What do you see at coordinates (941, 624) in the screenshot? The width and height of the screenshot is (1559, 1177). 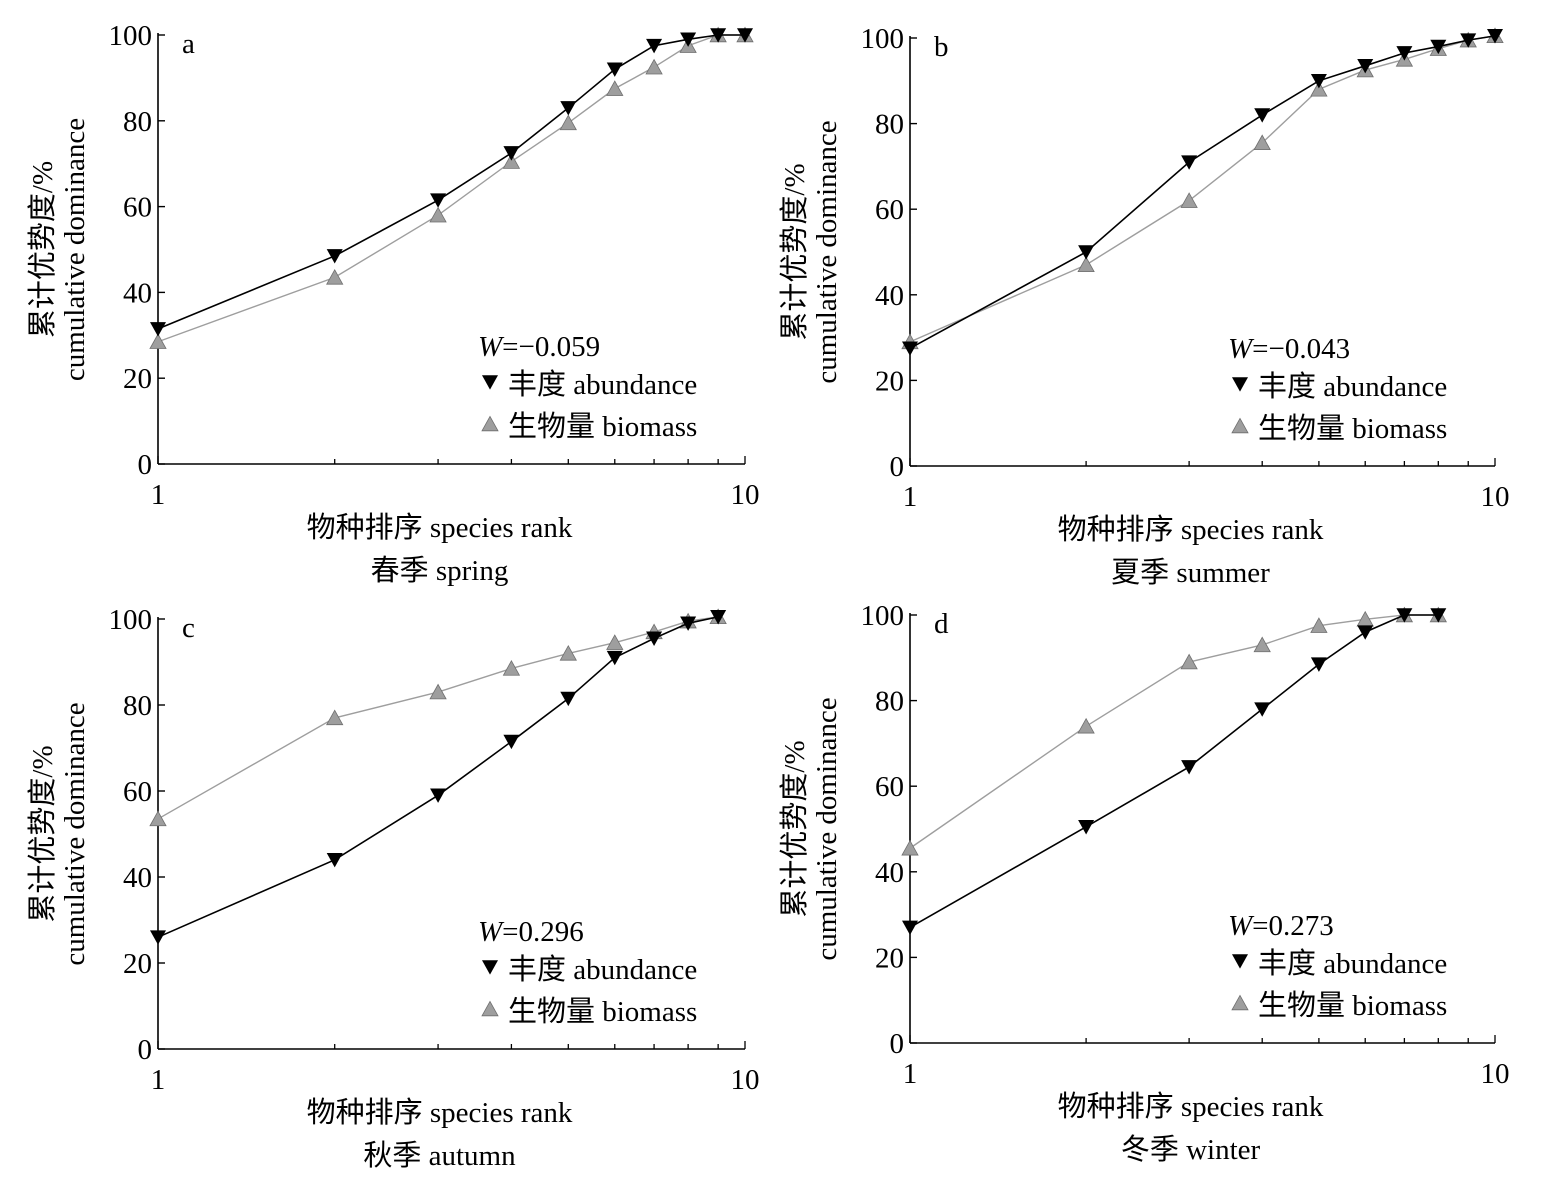 I see `panel-label: d` at bounding box center [941, 624].